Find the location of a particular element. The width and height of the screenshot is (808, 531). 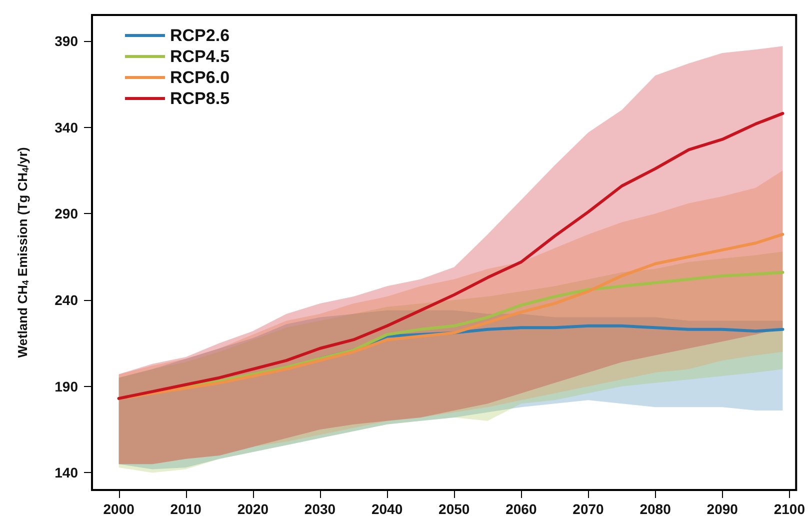

y-tick-label: 390 is located at coordinates (66, 40).